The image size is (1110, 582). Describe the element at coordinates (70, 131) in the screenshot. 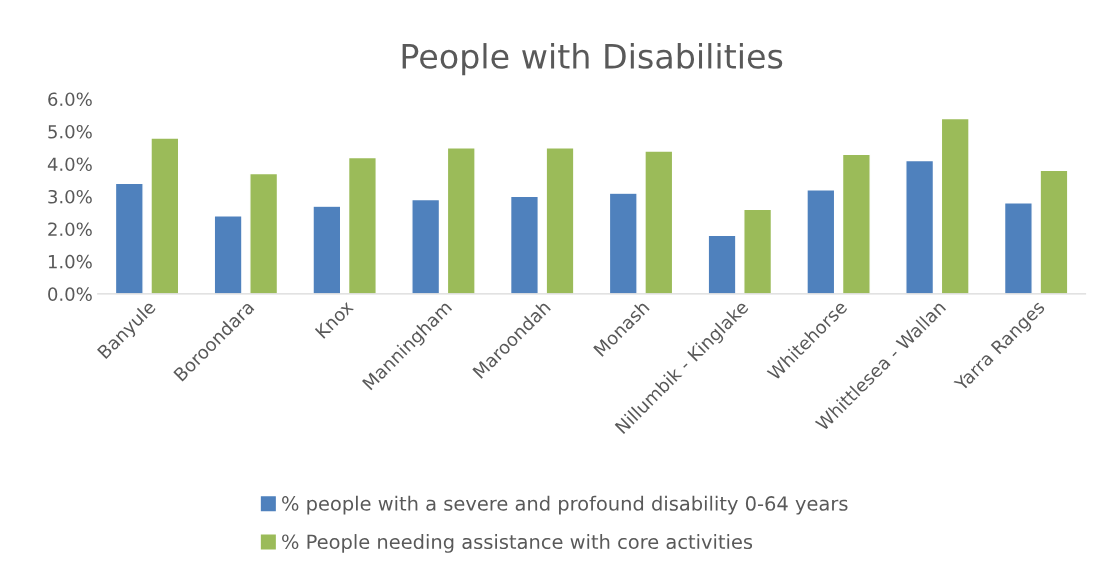

I see `y-tick-label: 5.0%` at that location.